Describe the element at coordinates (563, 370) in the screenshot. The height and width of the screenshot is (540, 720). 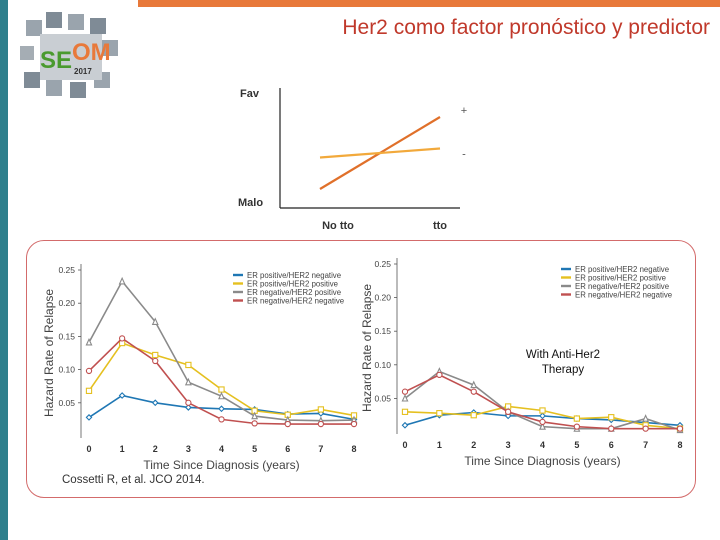
I see `overlay-line-2: Therapy` at that location.